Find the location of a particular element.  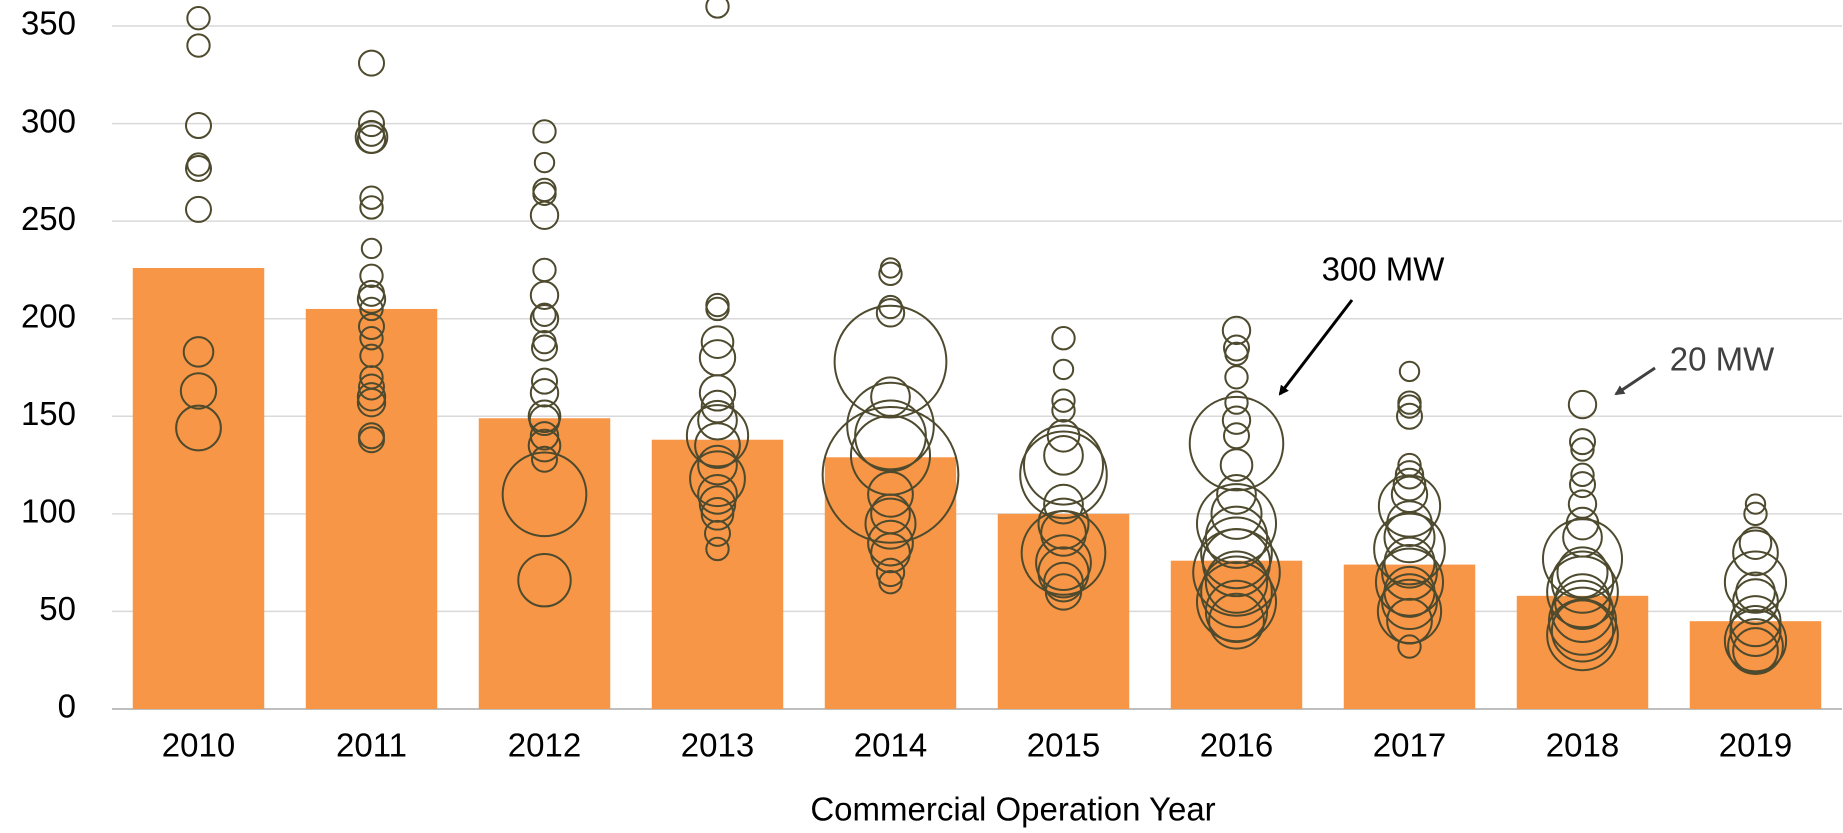

x-tick-label: 2011 is located at coordinates (371, 745).